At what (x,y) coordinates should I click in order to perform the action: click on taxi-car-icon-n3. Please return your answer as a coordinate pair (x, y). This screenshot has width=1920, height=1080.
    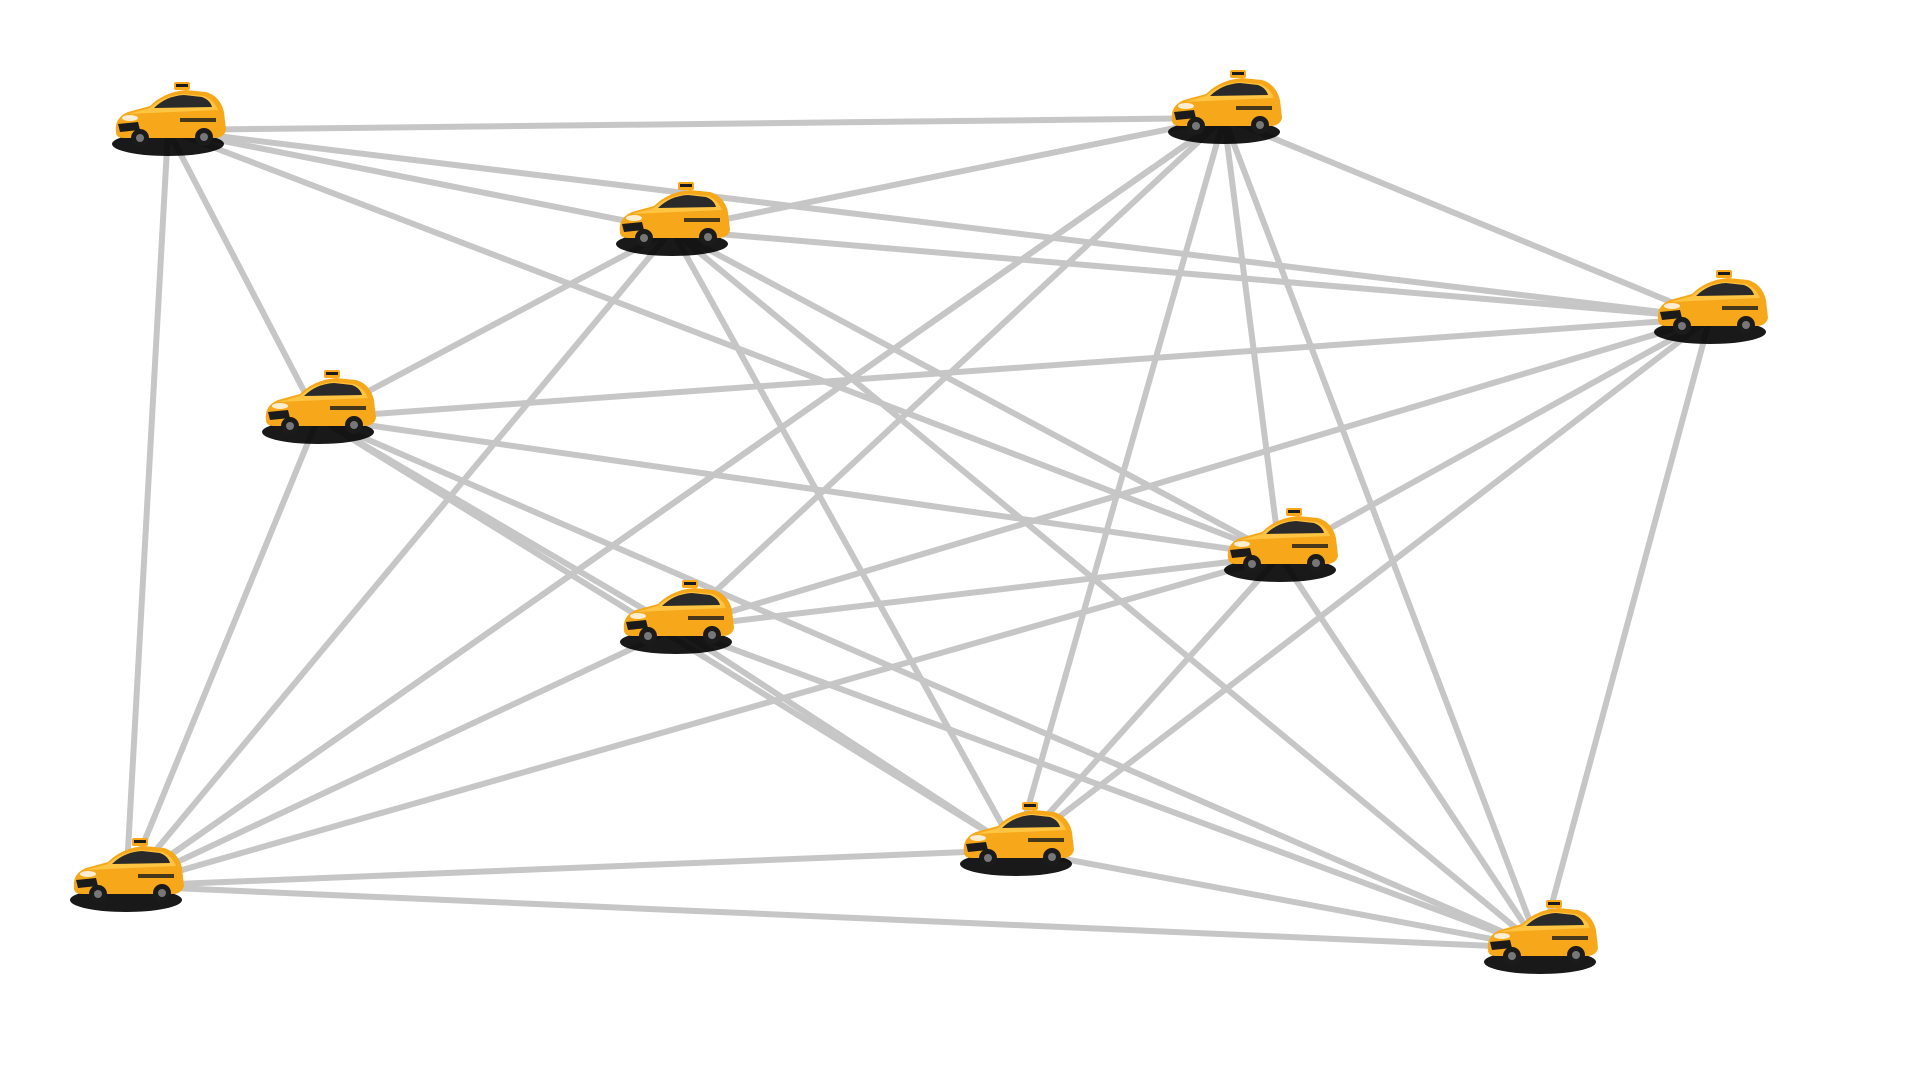
    Looking at the image, I should click on (1225, 107).